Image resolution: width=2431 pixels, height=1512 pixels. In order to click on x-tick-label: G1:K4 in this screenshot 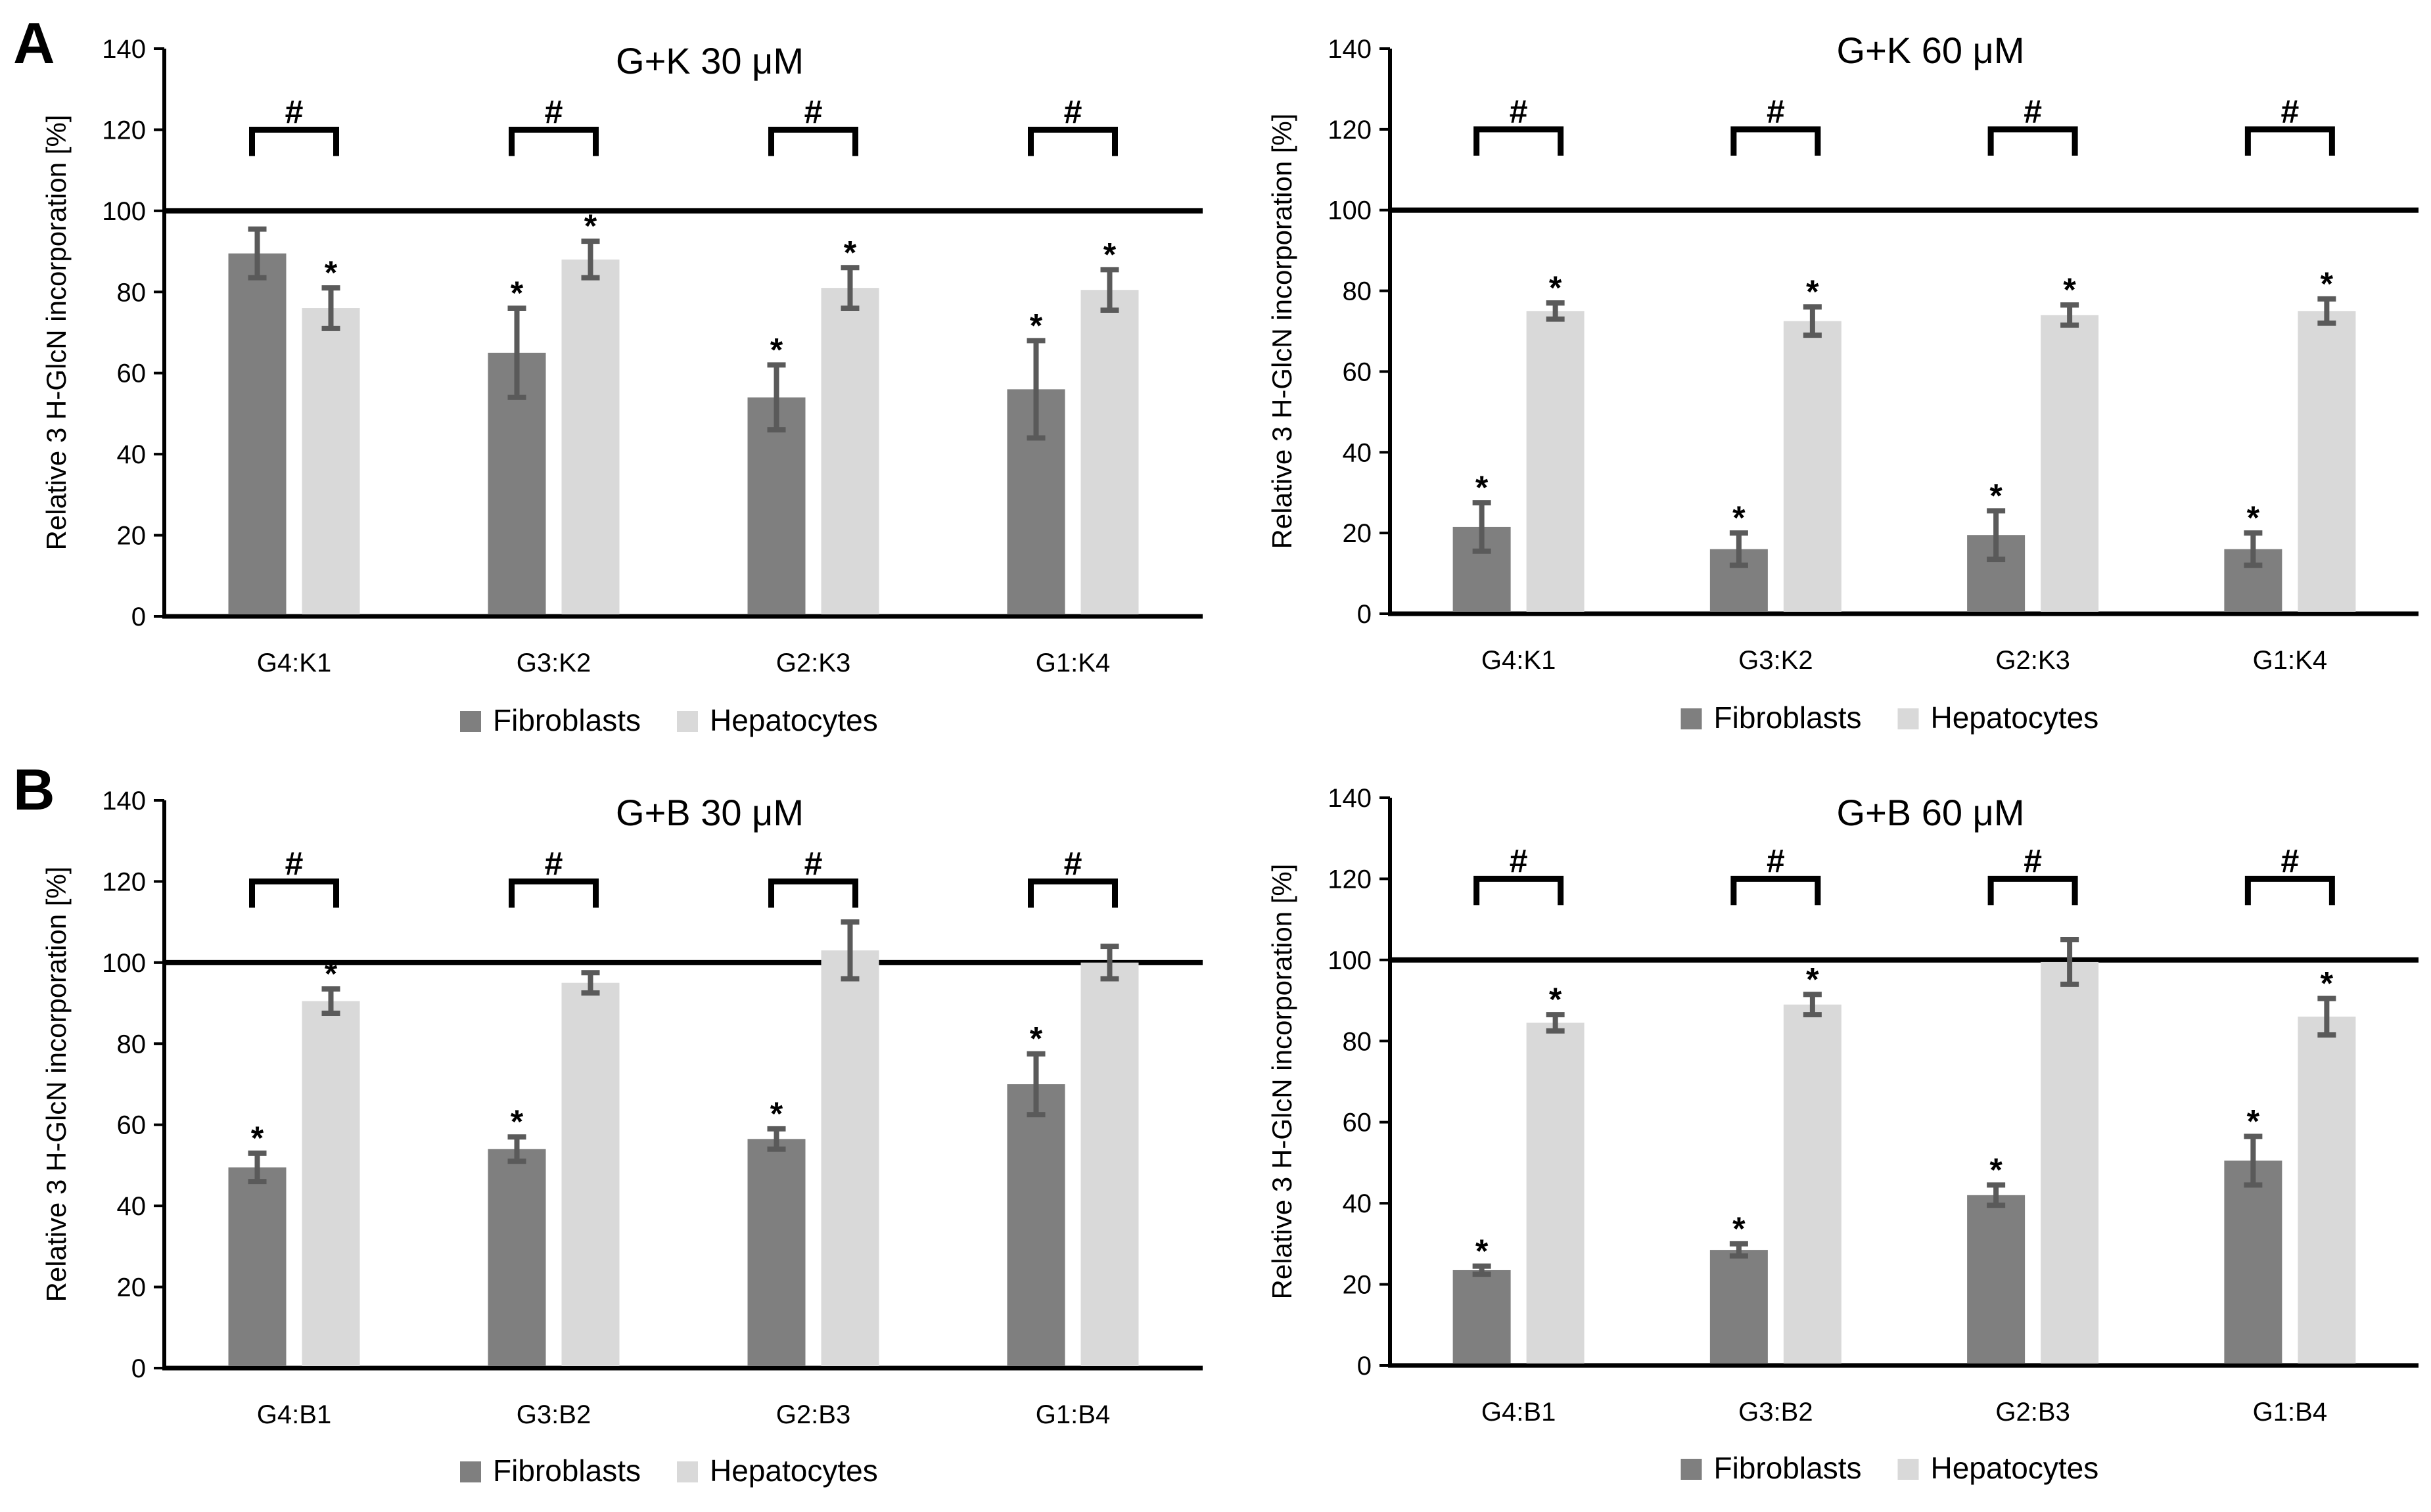, I will do `click(2290, 660)`.